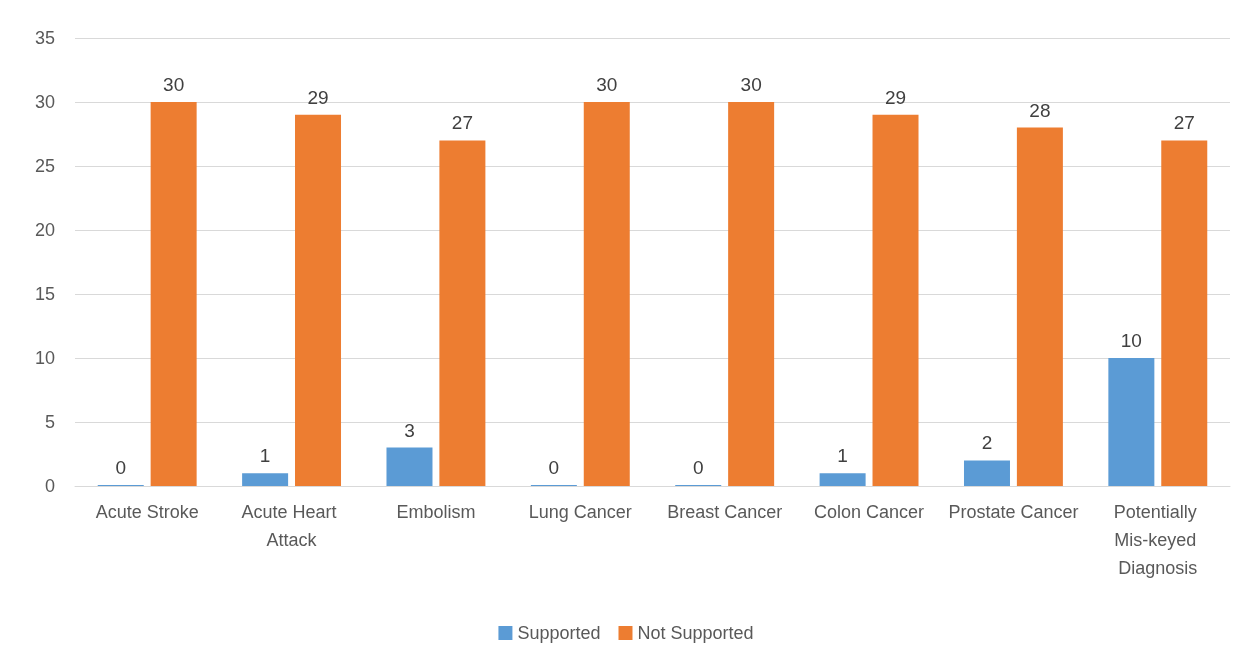  What do you see at coordinates (695, 633) in the screenshot?
I see `legend-label: Not Supported` at bounding box center [695, 633].